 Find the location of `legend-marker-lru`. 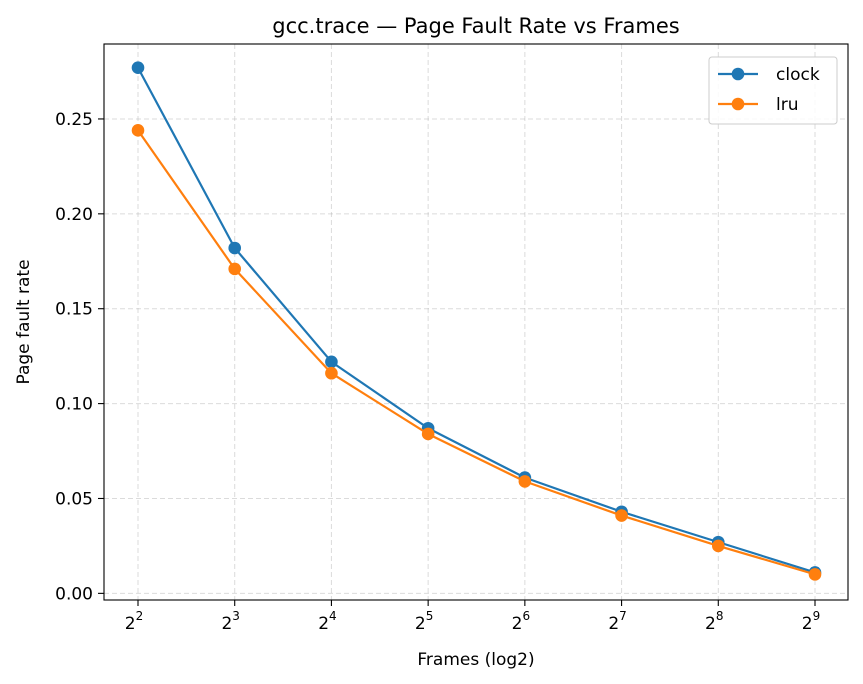

legend-marker-lru is located at coordinates (738, 104).